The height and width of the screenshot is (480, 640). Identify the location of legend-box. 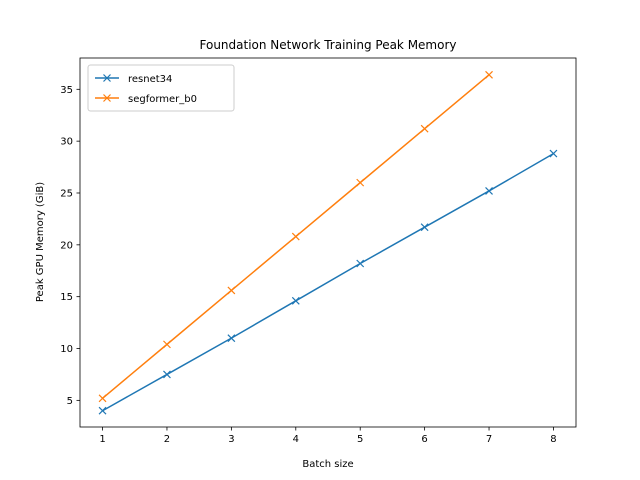
(161, 88).